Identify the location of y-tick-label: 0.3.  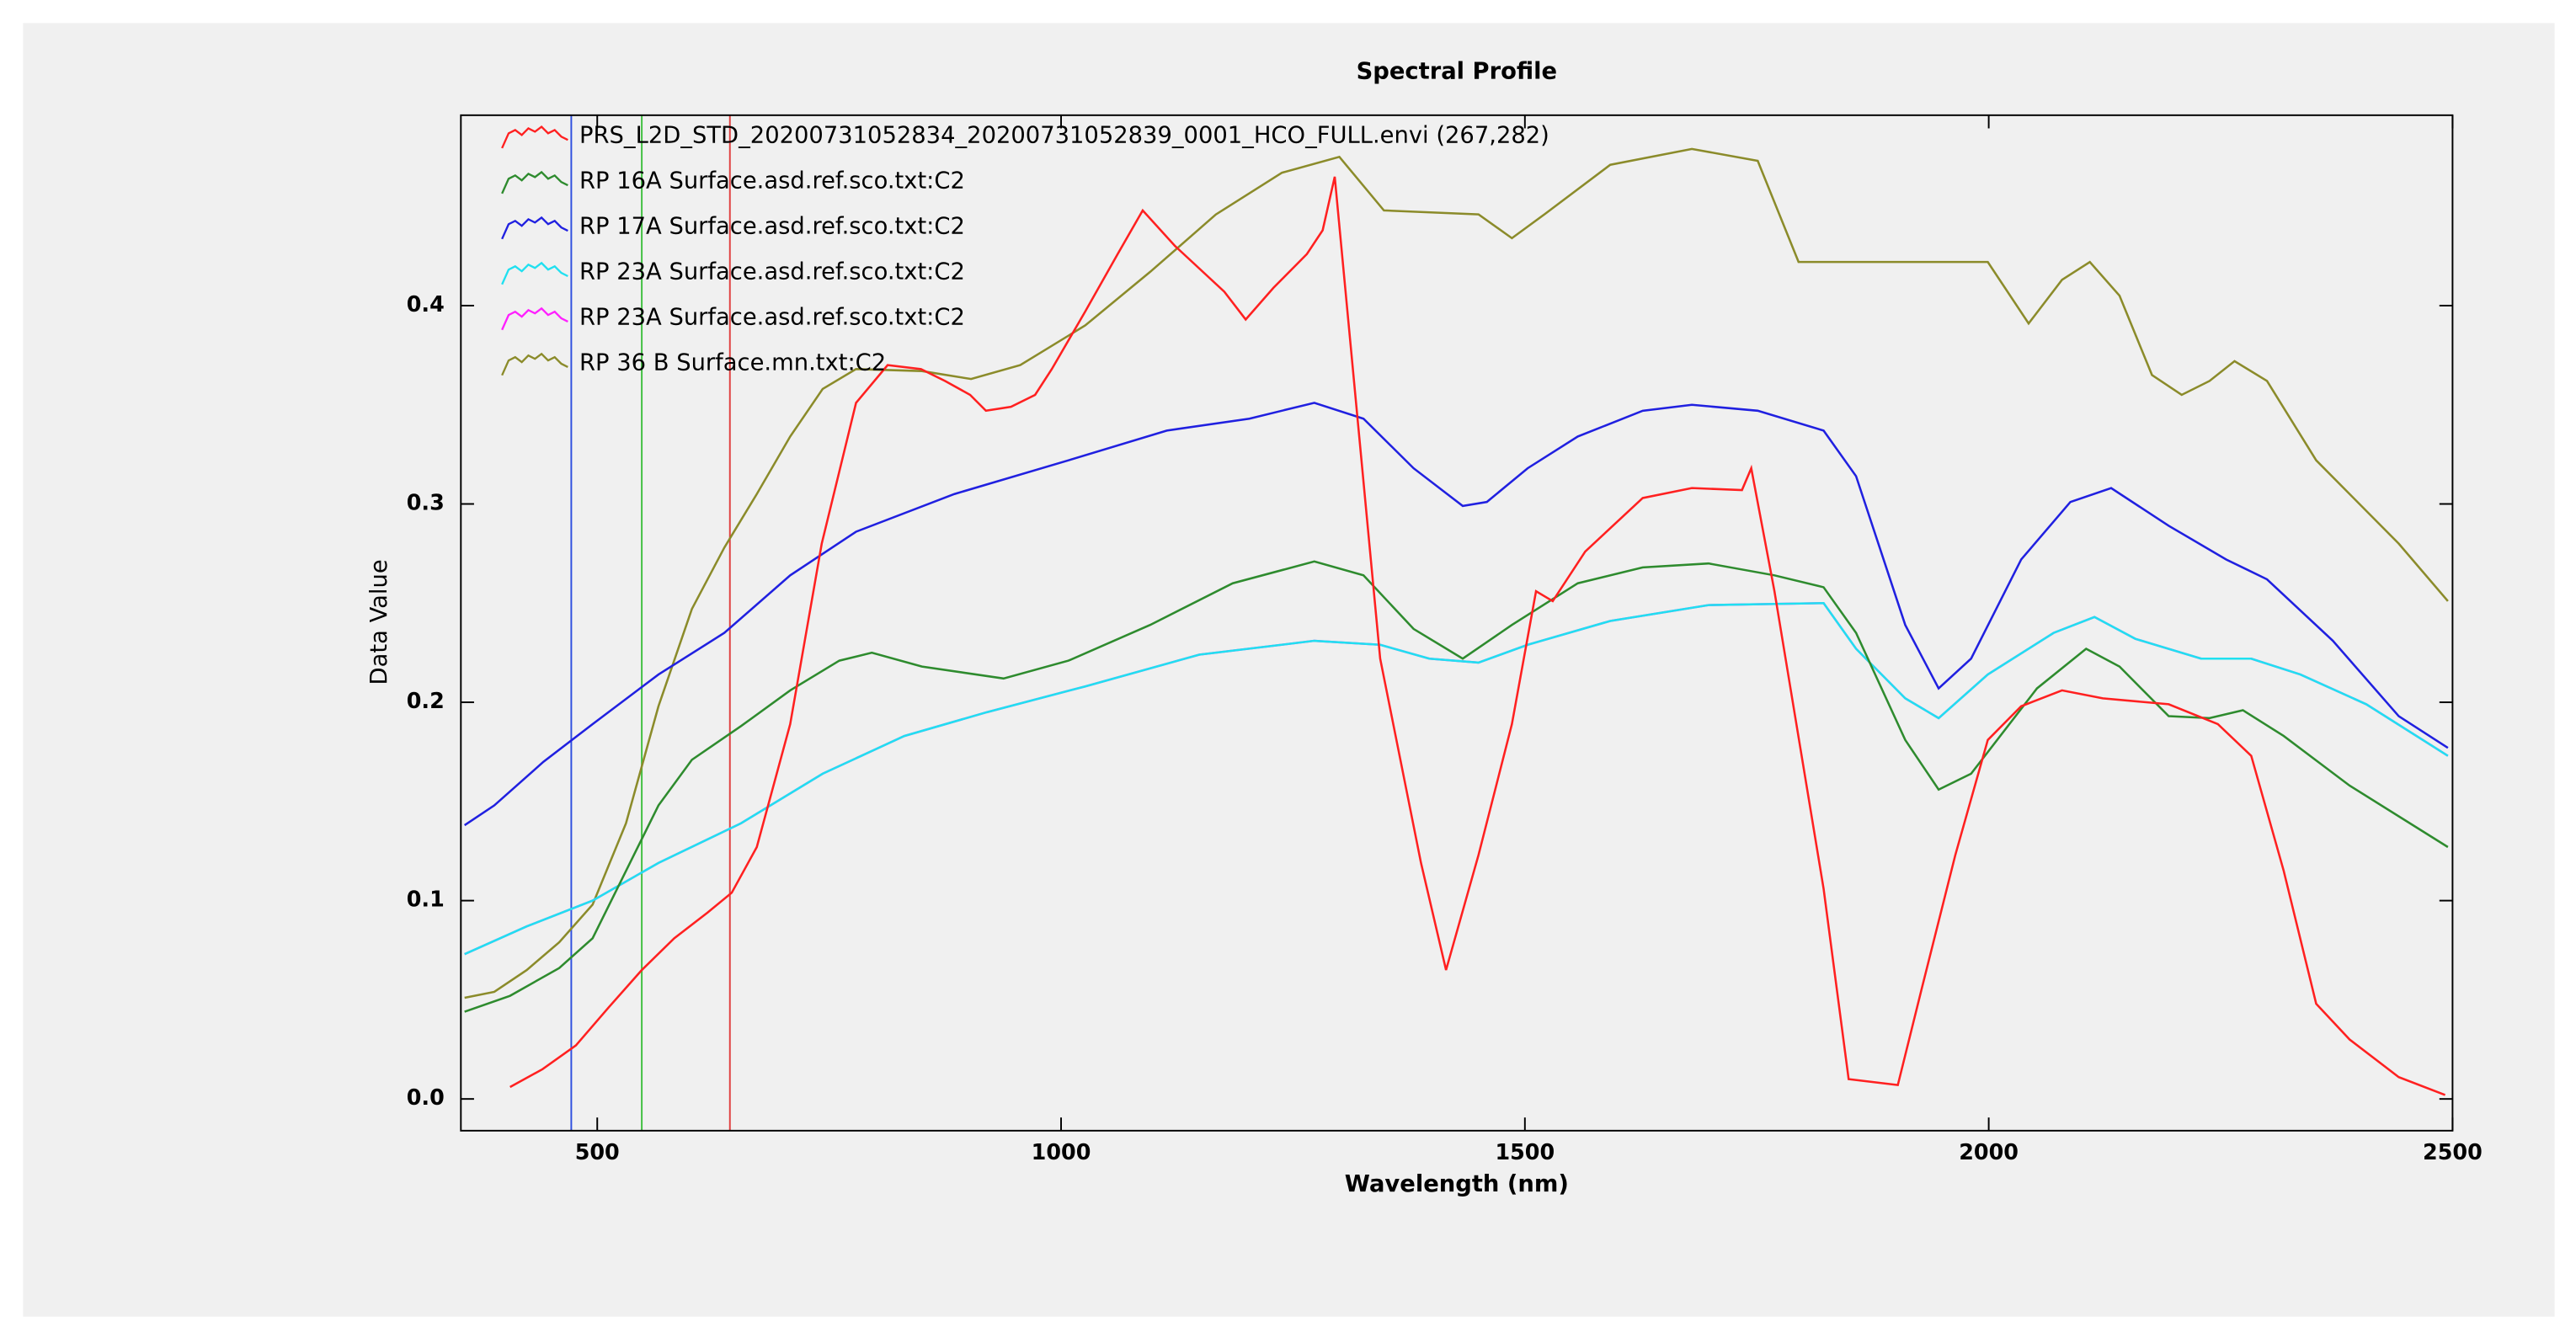
(426, 503).